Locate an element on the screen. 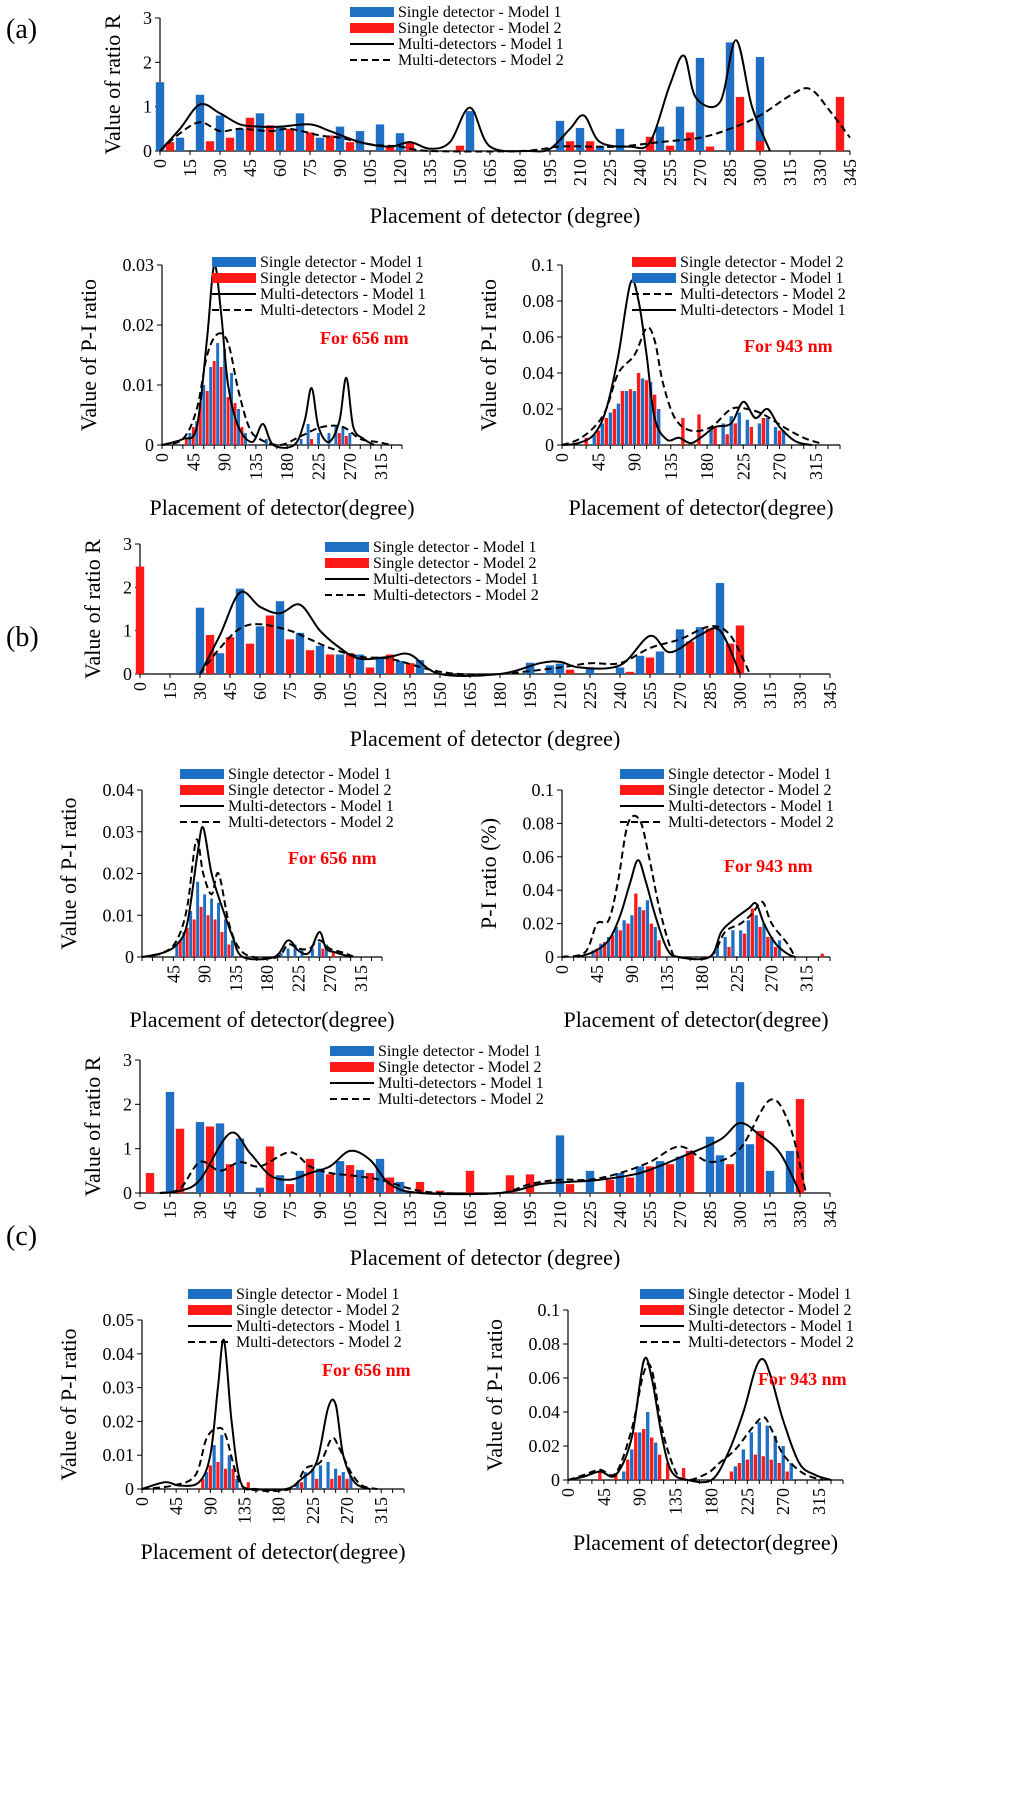  y-tick-label: 0 is located at coordinates (147, 151).